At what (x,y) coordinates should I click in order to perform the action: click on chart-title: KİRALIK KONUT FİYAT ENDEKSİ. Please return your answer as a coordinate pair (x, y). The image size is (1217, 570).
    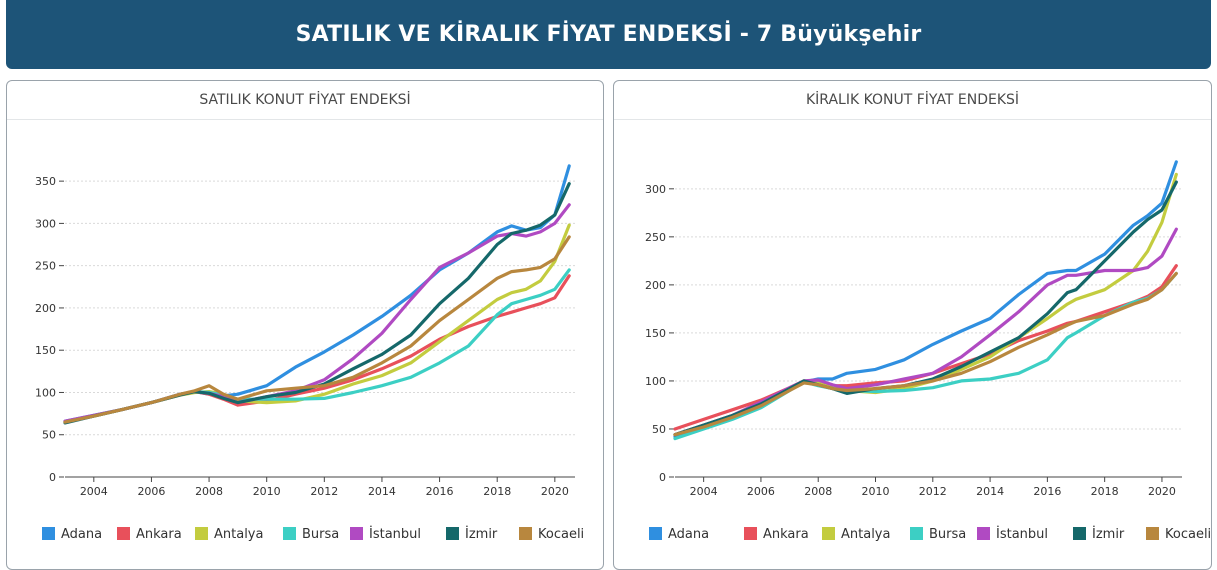
    Looking at the image, I should click on (912, 100).